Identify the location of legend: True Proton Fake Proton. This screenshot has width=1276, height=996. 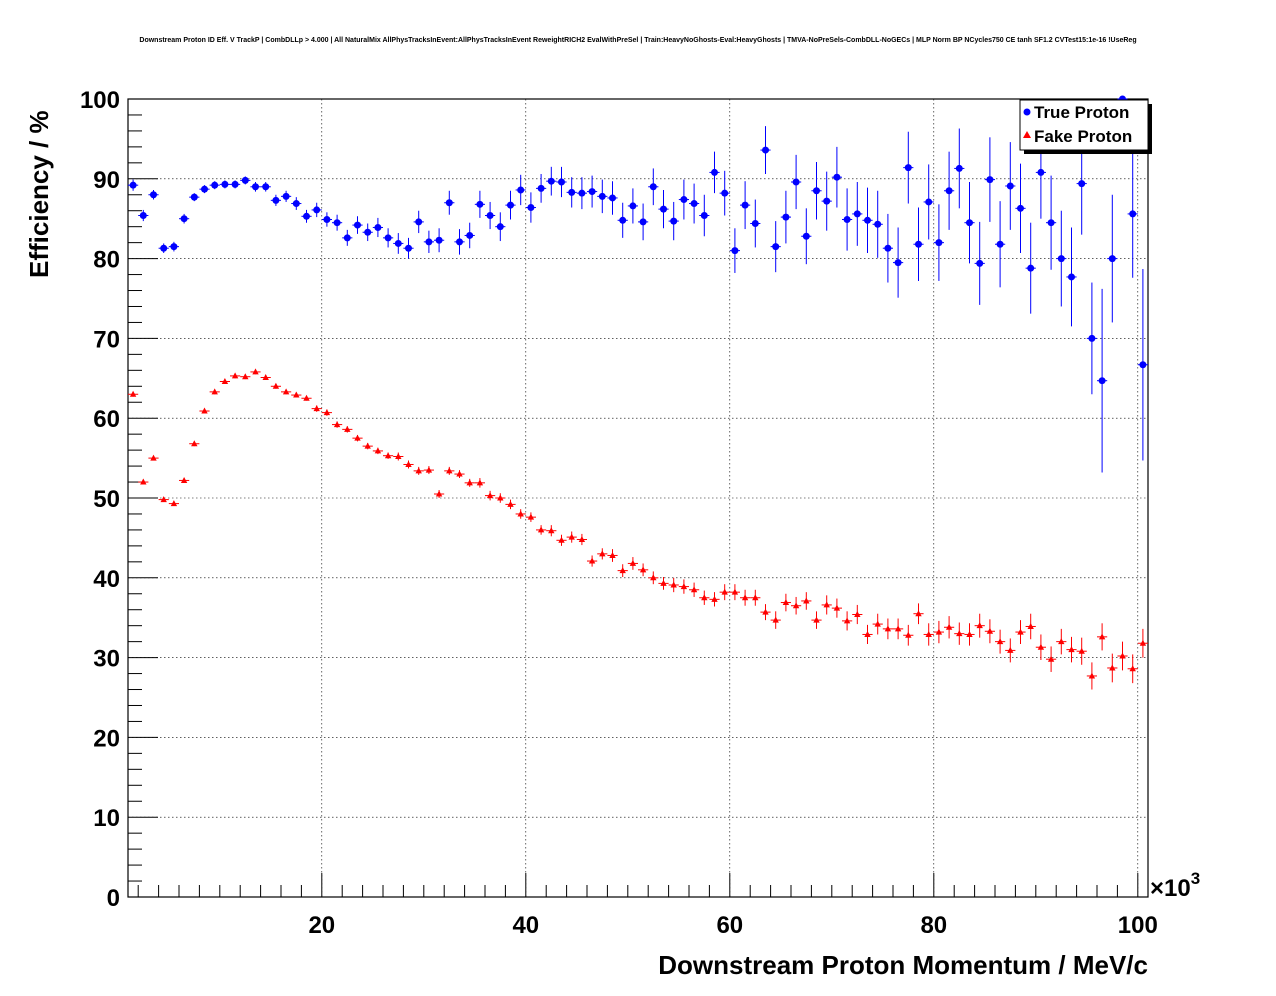
(1085, 126).